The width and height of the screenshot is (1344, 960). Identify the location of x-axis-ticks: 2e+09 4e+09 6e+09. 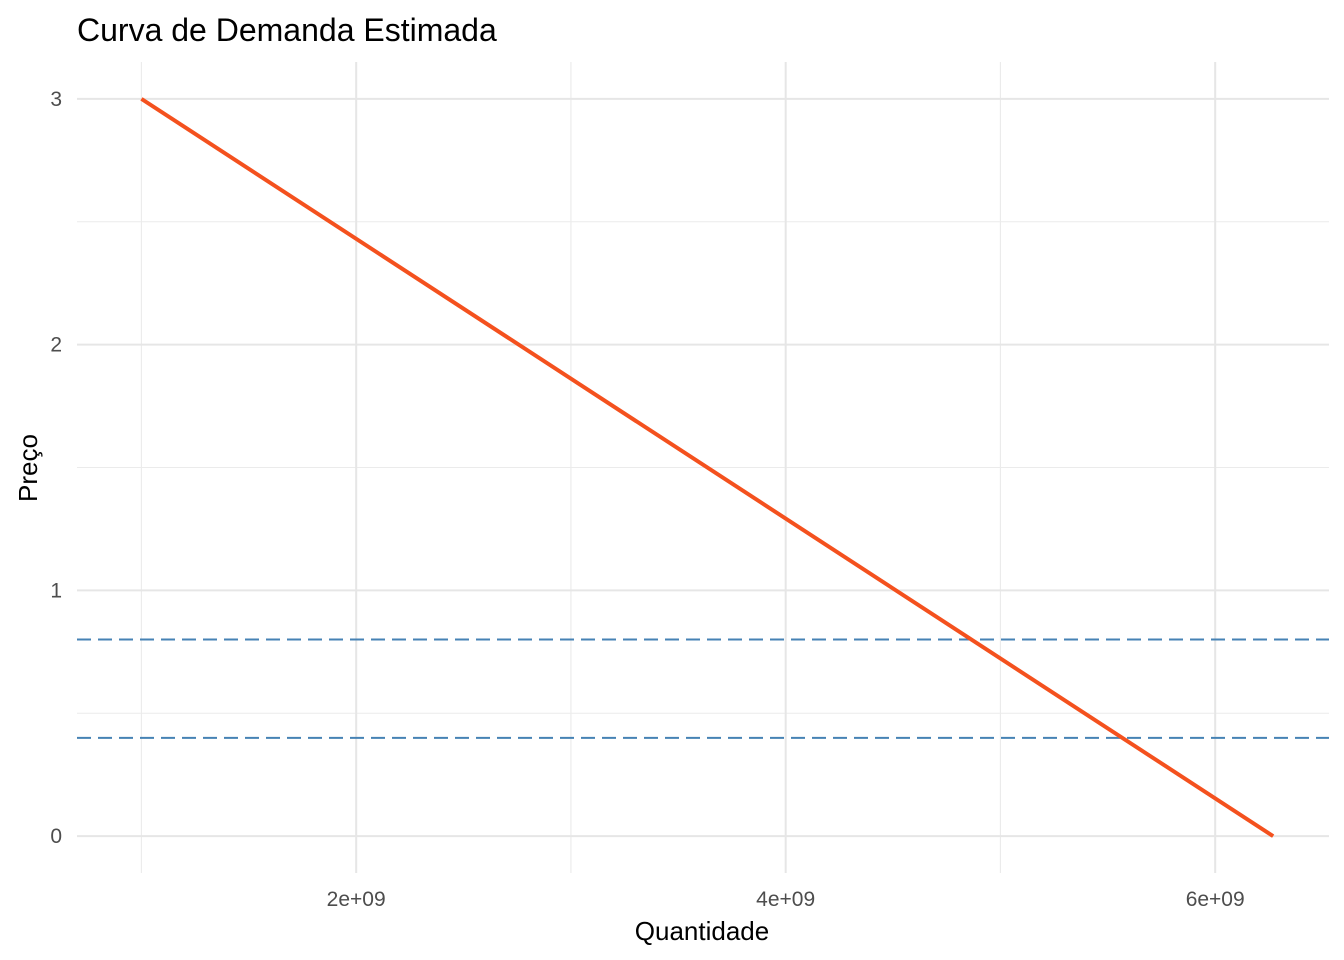
(786, 899).